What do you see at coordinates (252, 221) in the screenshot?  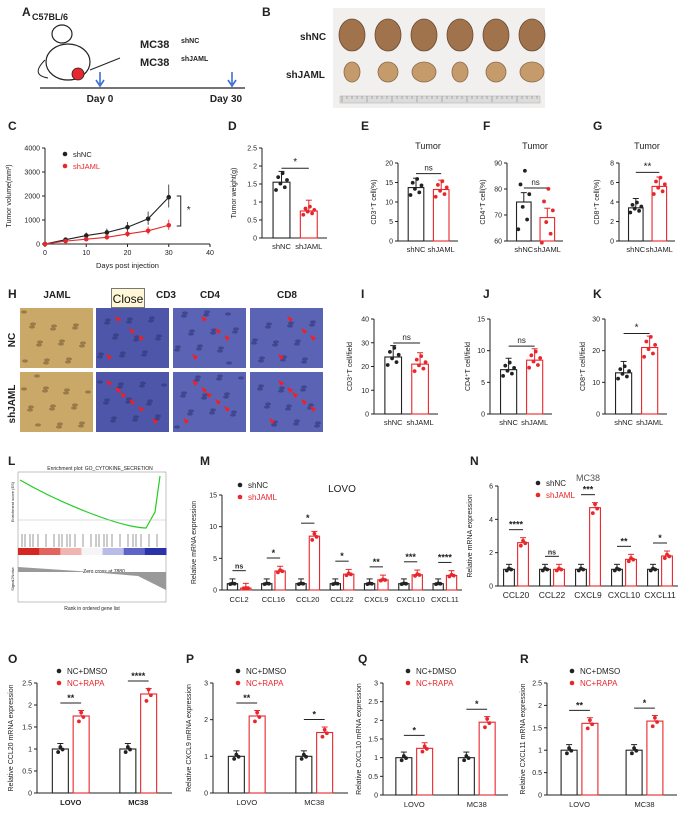 I see `y-tick-label: 0.5` at bounding box center [252, 221].